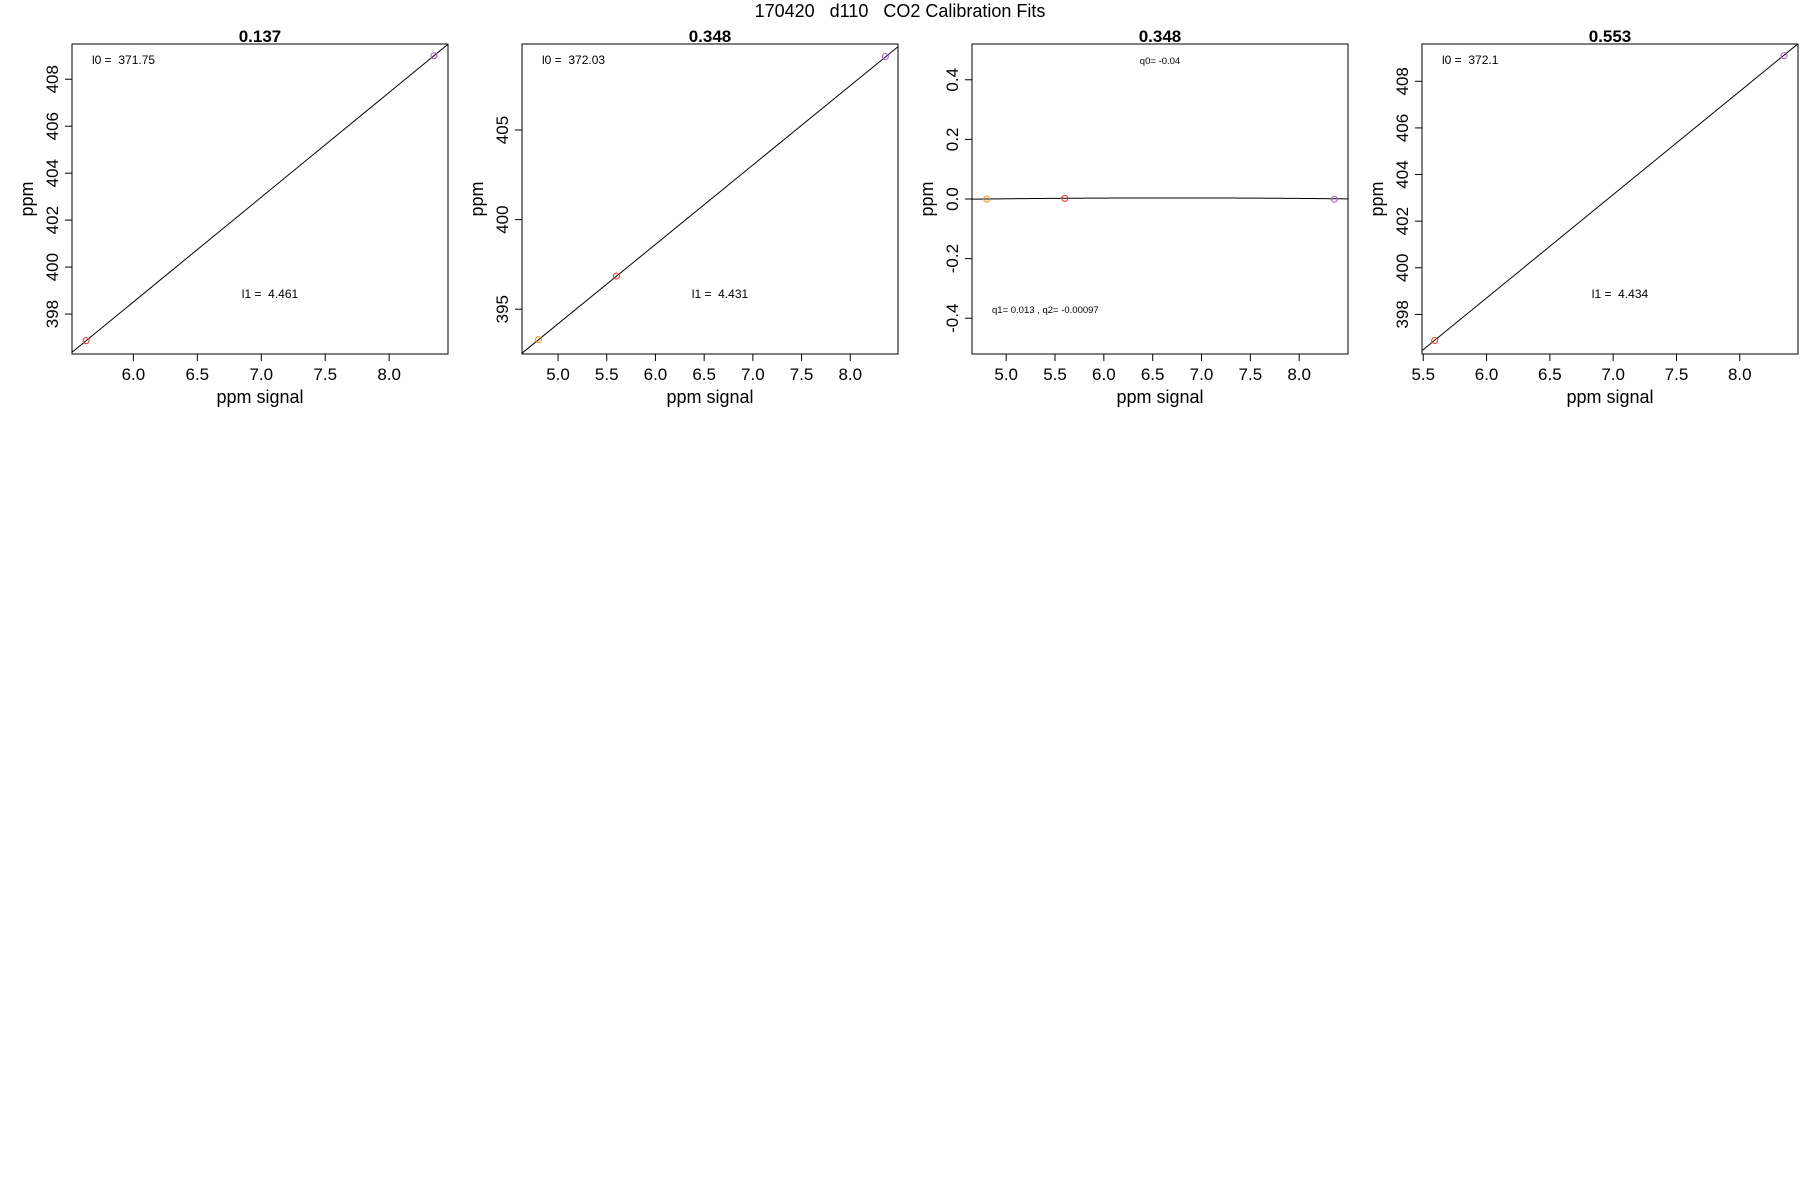 The height and width of the screenshot is (1200, 1800). Describe the element at coordinates (123, 60) in the screenshot. I see `fit-annotation: l0 = 371.75` at that location.